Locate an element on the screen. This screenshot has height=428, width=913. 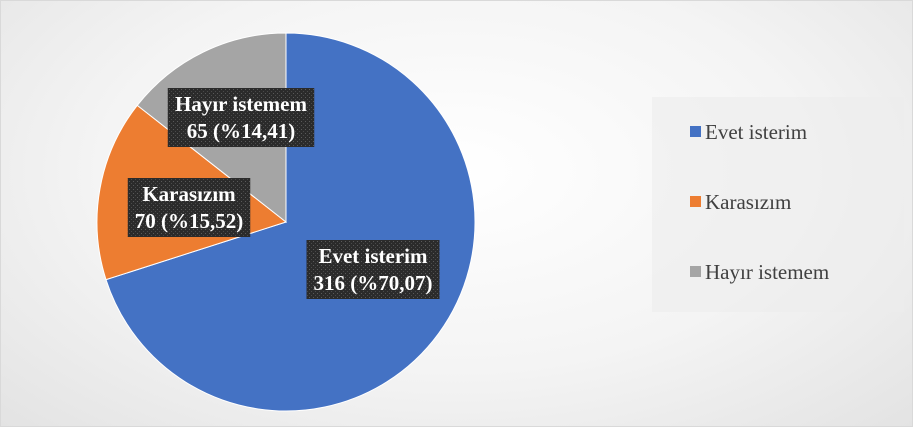
data-label-karasizim: Karasızım 70 (%15,52) is located at coordinates (189, 207).